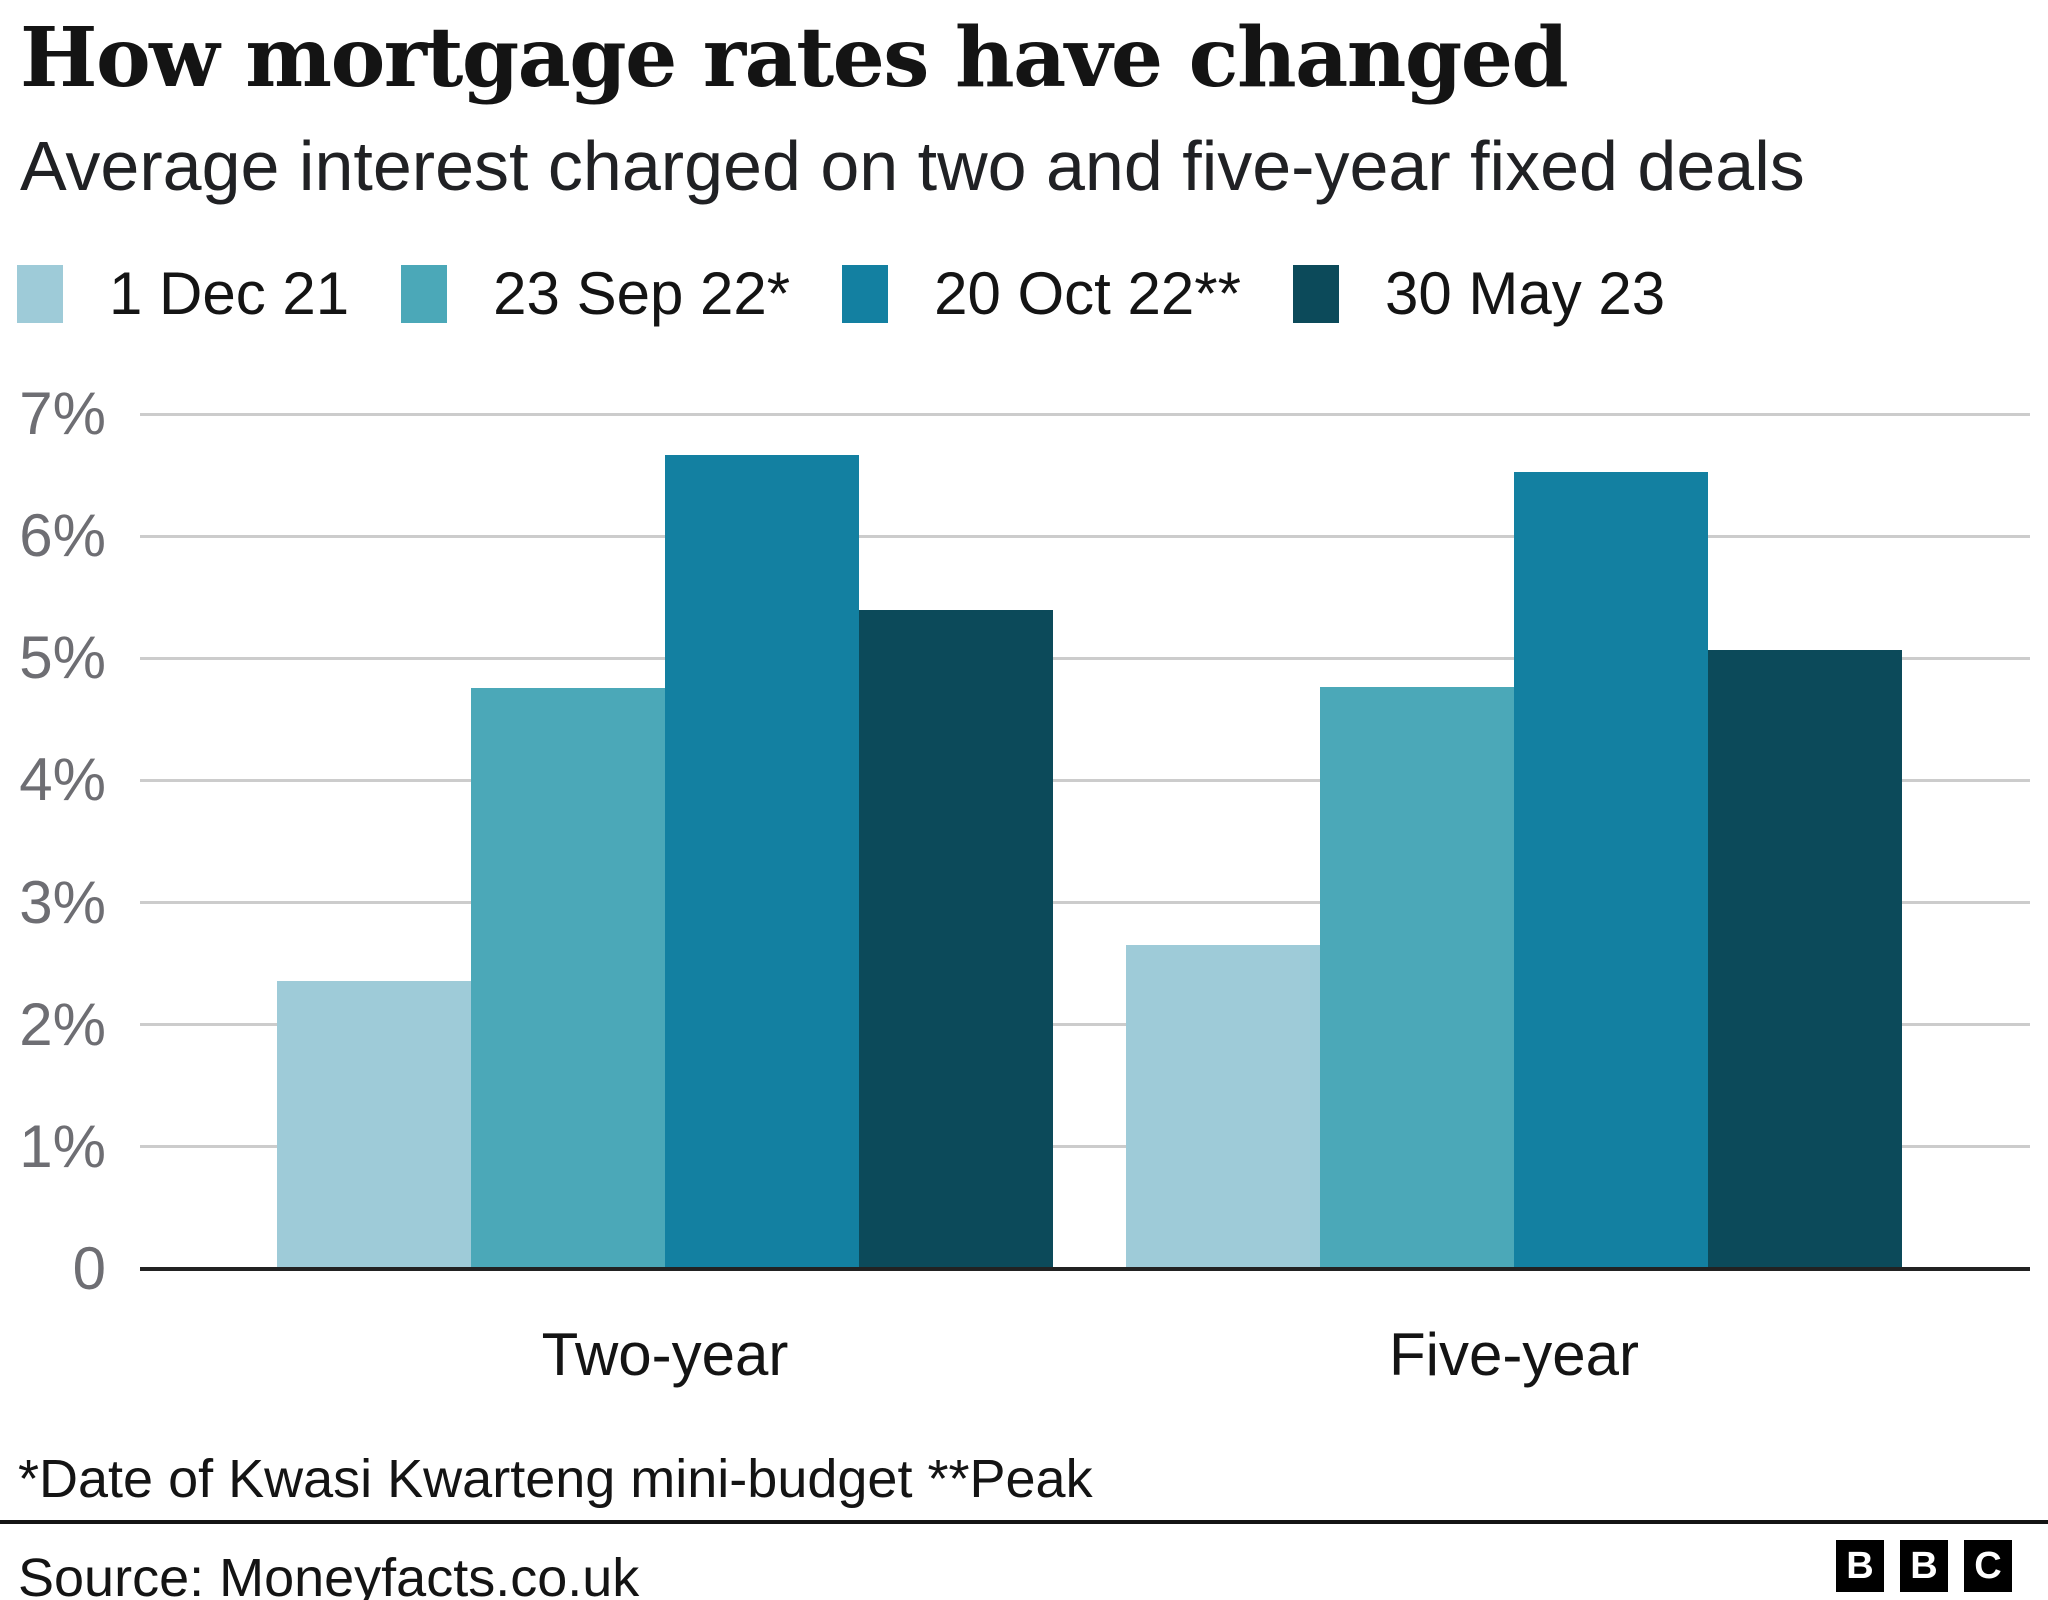 The height and width of the screenshot is (1600, 2048). What do you see at coordinates (1085, 536) in the screenshot?
I see `gridline-6pct` at bounding box center [1085, 536].